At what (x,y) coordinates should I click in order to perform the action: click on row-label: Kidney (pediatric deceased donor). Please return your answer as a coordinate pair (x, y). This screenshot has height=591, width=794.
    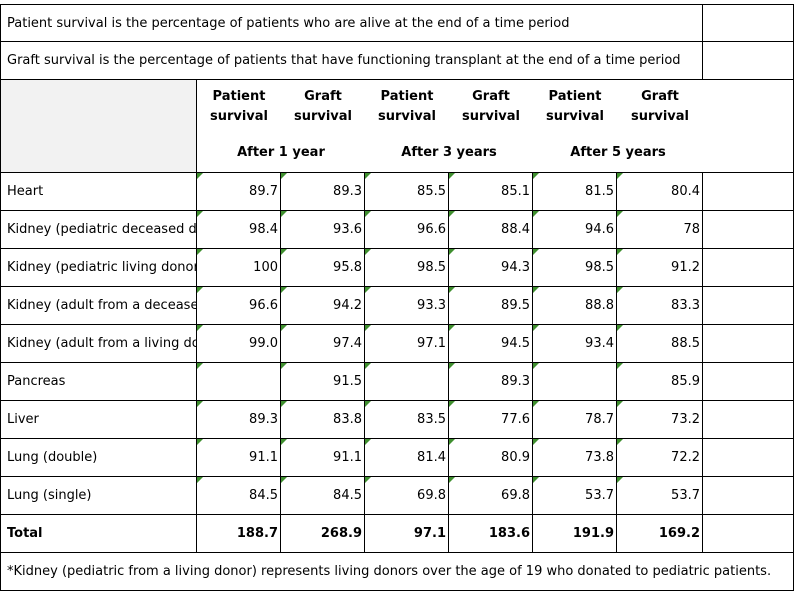
    Looking at the image, I should click on (98, 230).